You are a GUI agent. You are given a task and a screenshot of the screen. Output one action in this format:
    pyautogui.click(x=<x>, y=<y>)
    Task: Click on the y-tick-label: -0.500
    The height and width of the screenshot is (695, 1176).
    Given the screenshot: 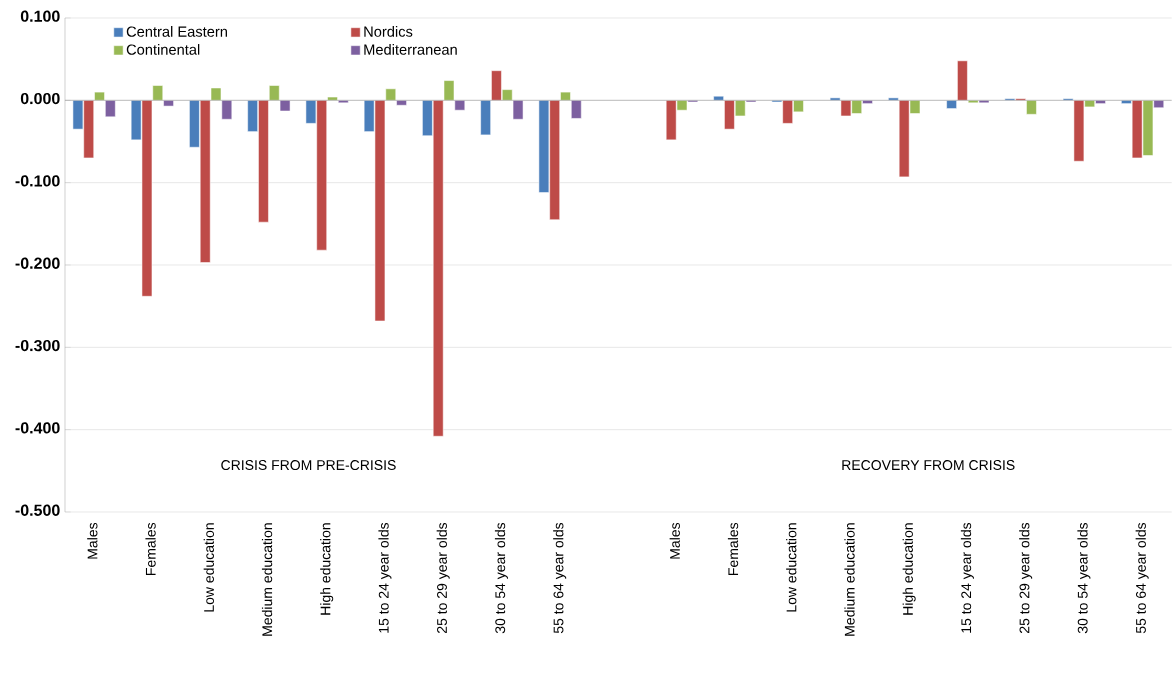 What is the action you would take?
    pyautogui.click(x=37, y=510)
    